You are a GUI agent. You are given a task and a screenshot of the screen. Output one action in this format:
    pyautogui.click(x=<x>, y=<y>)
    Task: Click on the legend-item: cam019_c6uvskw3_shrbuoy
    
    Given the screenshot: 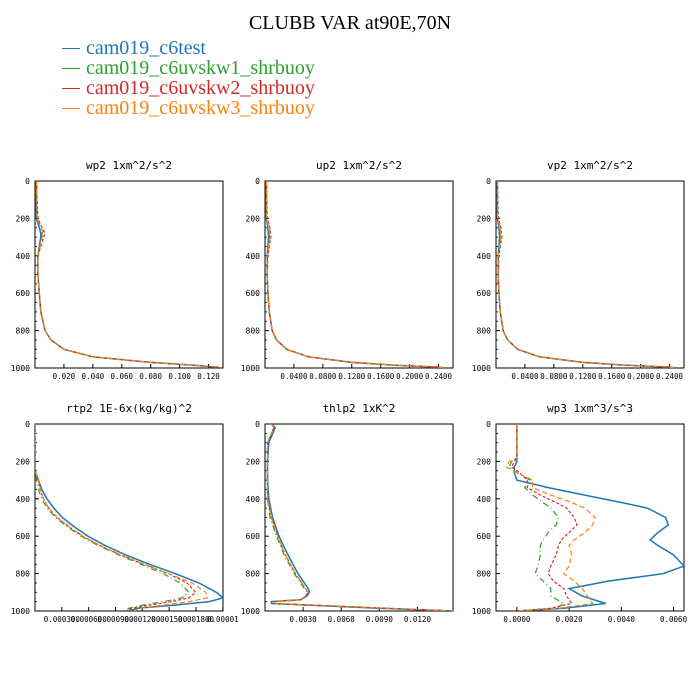 What is the action you would take?
    pyautogui.click(x=188, y=108)
    